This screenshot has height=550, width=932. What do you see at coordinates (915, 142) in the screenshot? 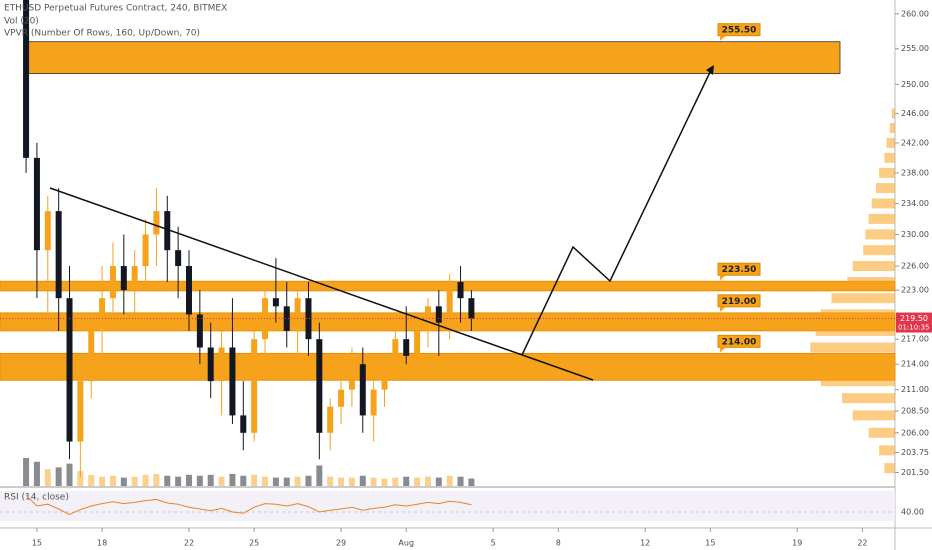
I see `y-tick-label: 242.00` at bounding box center [915, 142].